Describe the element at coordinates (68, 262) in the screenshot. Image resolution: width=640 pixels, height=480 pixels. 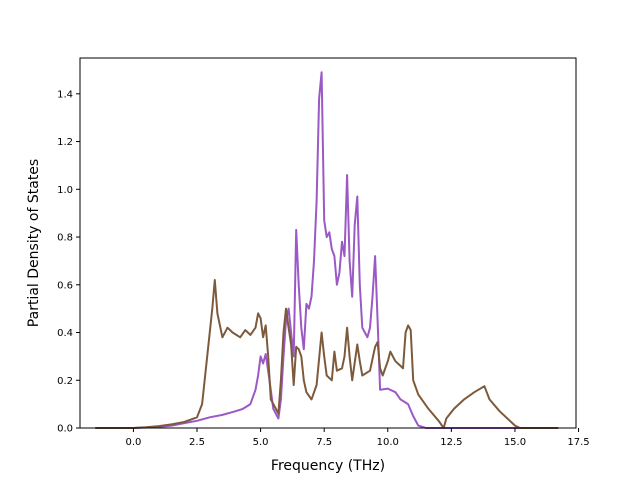
I see `y-axis-ticks: 0.0 0.2 0.4 0.6 0.8 1.0 1.2 1.4` at that location.